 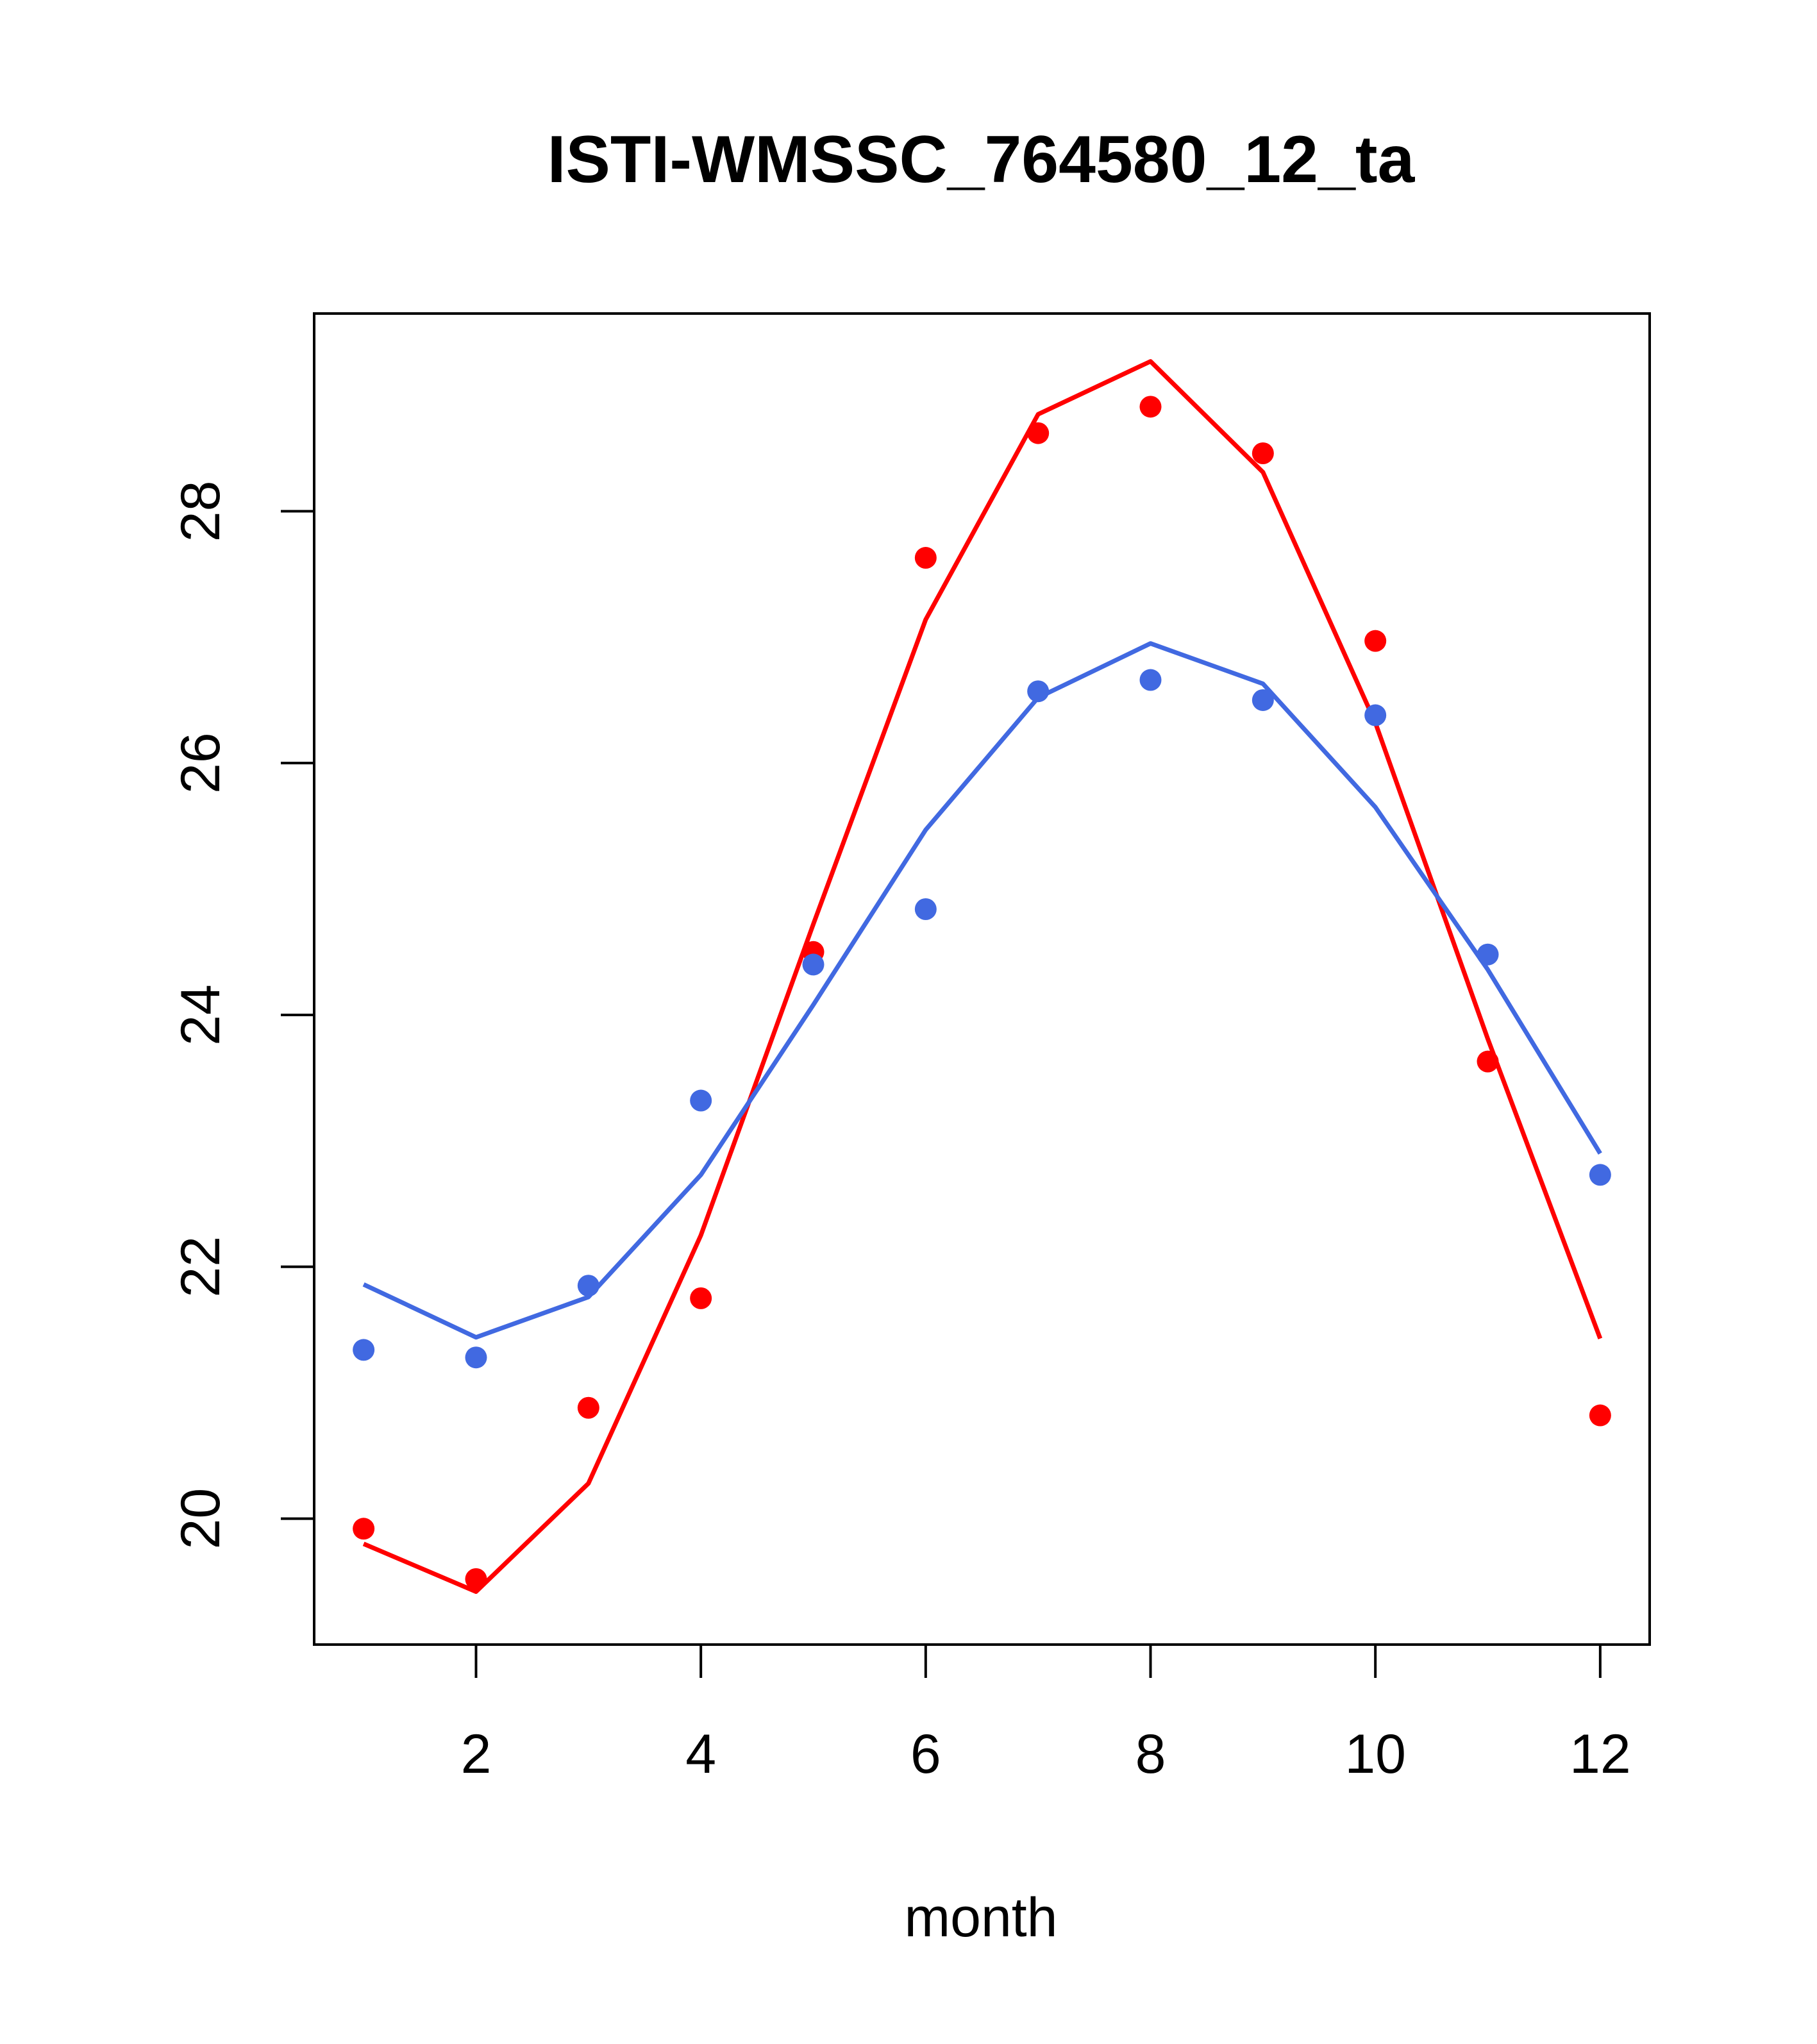 What do you see at coordinates (242, 1016) in the screenshot?
I see `y-axis: 20 22 24 26 28` at bounding box center [242, 1016].